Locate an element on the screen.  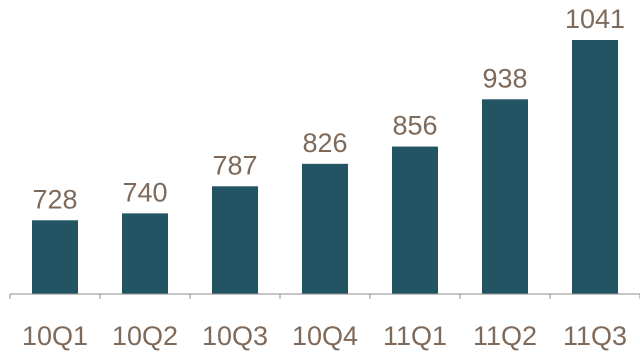
category-label-11Q2: 11Q2 is located at coordinates (505, 336).